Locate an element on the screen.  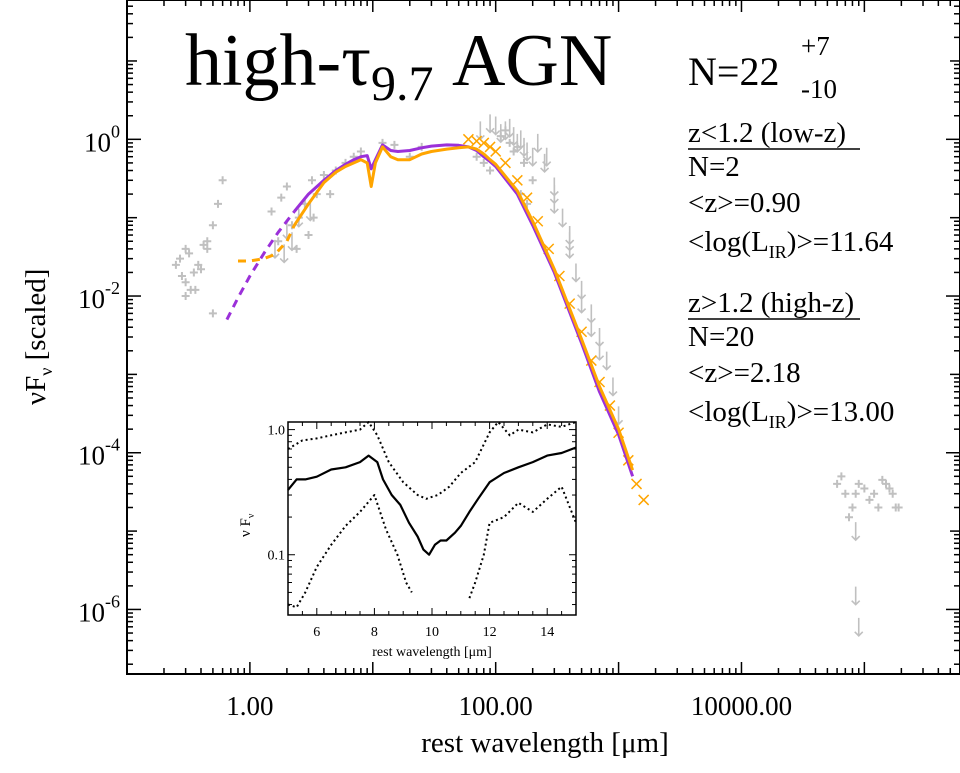
legend-high-z-header: z>1.2 (high-z) is located at coordinates (771, 303).